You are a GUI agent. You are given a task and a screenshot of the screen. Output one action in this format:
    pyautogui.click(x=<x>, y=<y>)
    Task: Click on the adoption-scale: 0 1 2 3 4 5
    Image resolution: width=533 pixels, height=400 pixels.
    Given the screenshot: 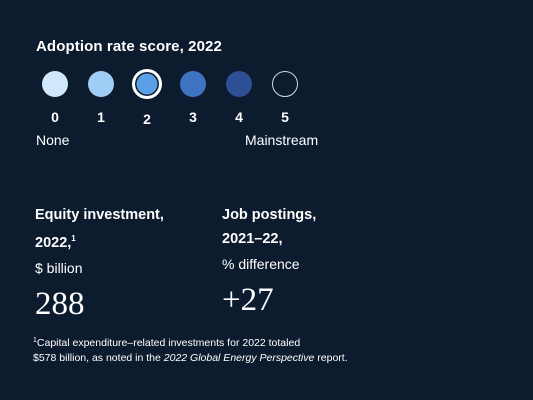 What is the action you would take?
    pyautogui.click(x=180, y=114)
    